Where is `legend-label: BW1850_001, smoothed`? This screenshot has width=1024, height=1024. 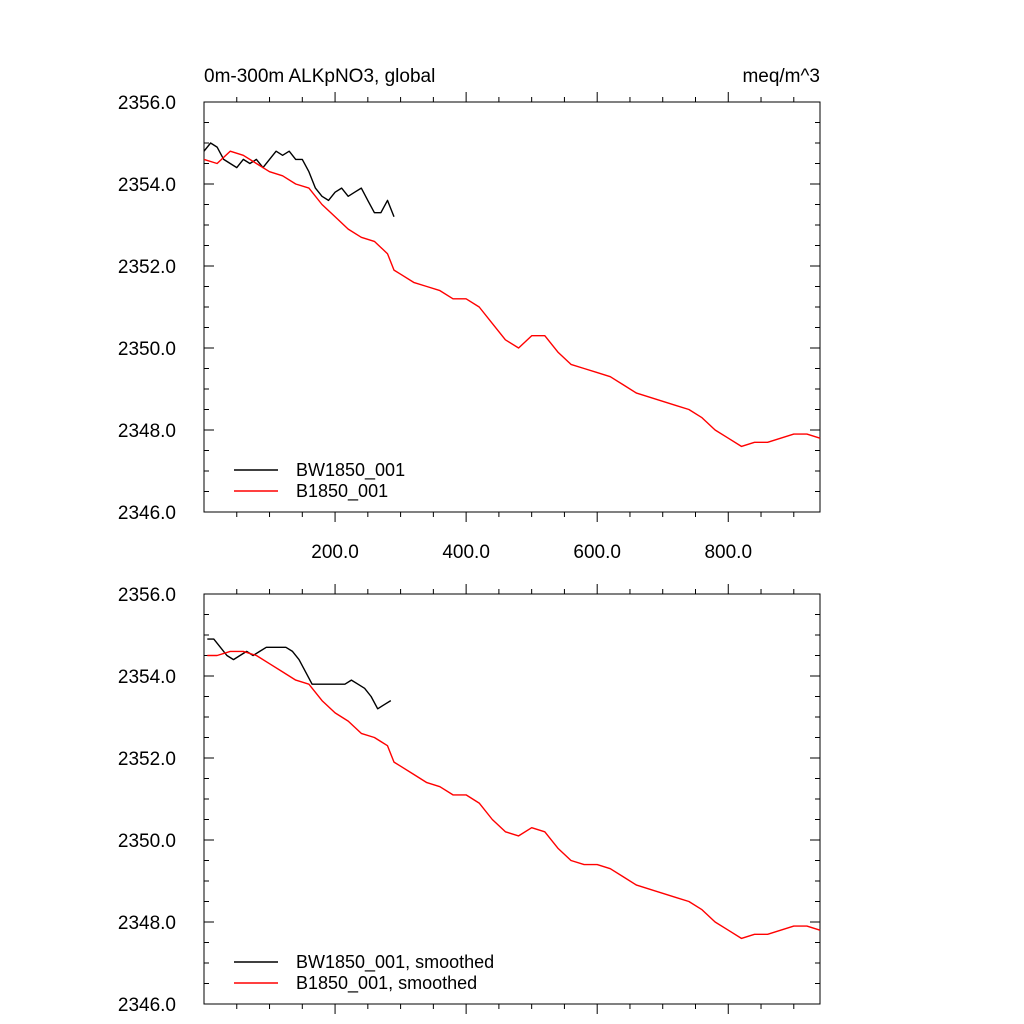 legend-label: BW1850_001, smoothed is located at coordinates (395, 962).